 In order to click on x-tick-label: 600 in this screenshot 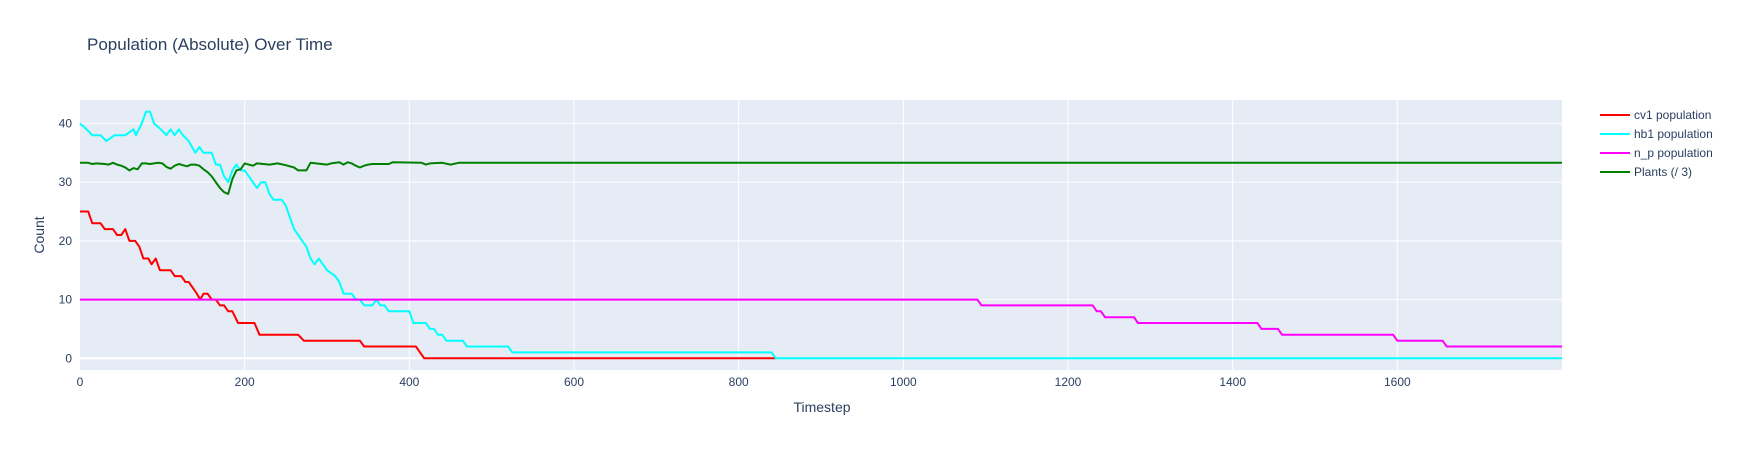, I will do `click(574, 382)`.